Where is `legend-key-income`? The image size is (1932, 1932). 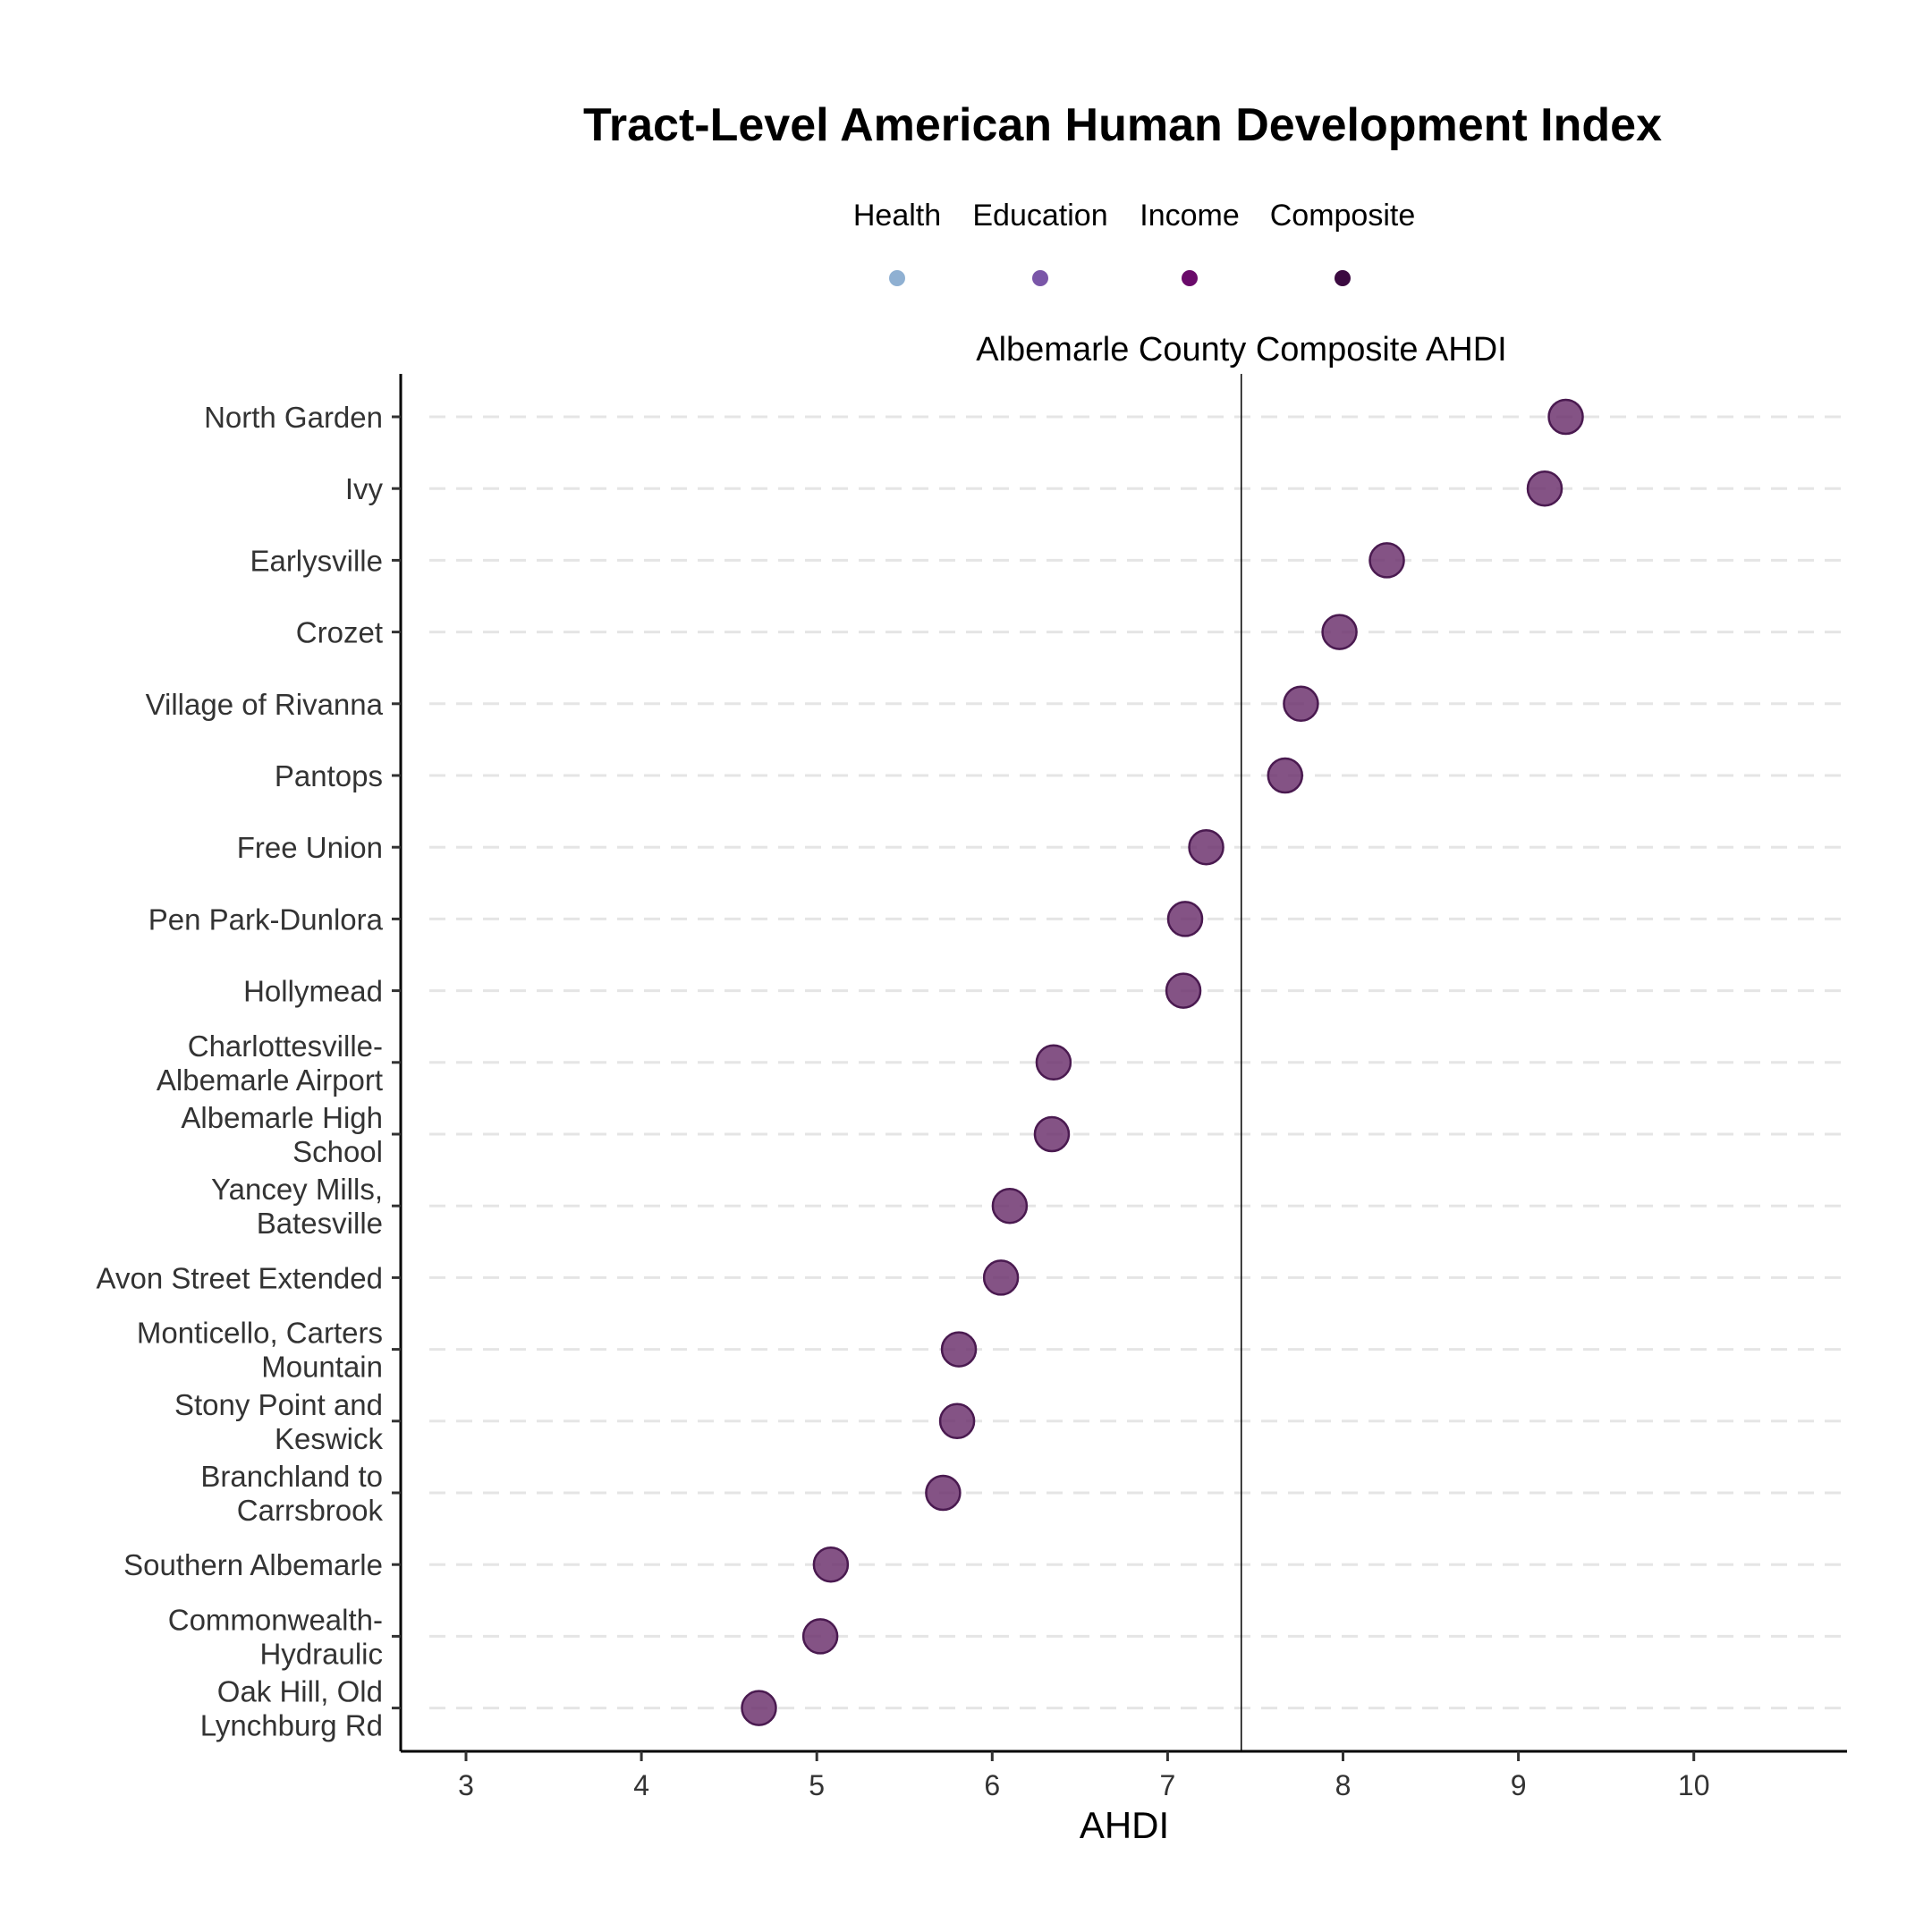
legend-key-income is located at coordinates (1190, 278).